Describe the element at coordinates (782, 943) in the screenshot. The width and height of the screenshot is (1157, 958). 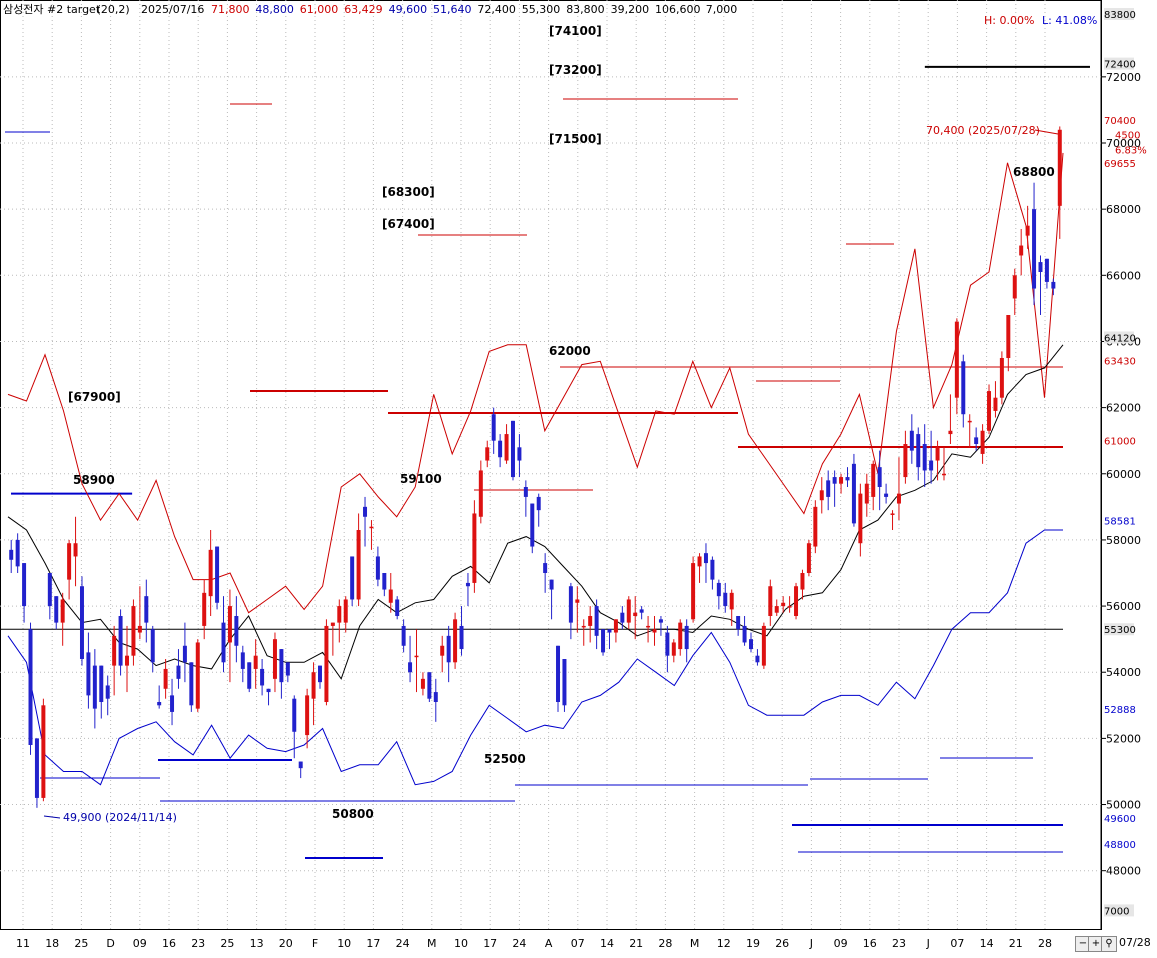
I see `x-tick-label: 26` at that location.